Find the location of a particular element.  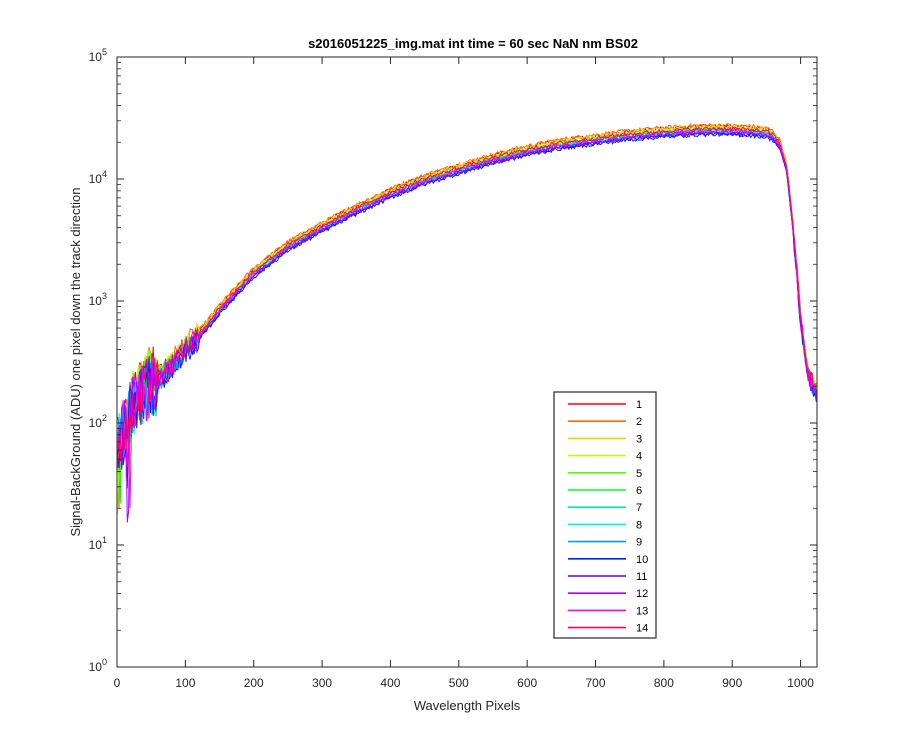

x-tick-label: 1000 is located at coordinates (800, 683).